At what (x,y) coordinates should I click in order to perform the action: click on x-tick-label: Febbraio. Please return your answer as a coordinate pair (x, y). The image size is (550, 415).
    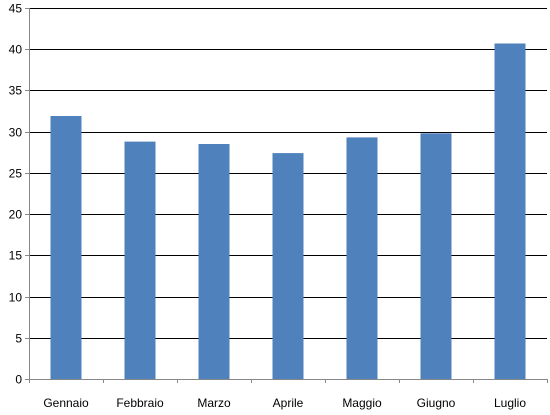
    Looking at the image, I should click on (140, 403).